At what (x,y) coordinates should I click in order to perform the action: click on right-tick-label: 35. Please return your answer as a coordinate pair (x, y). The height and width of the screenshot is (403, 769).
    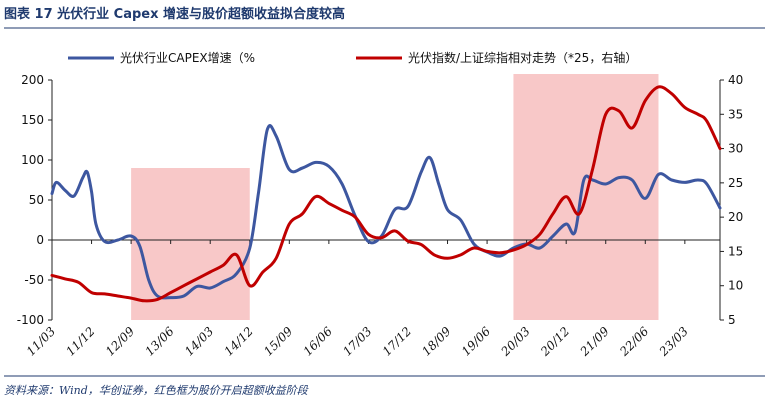
    Looking at the image, I should click on (735, 114).